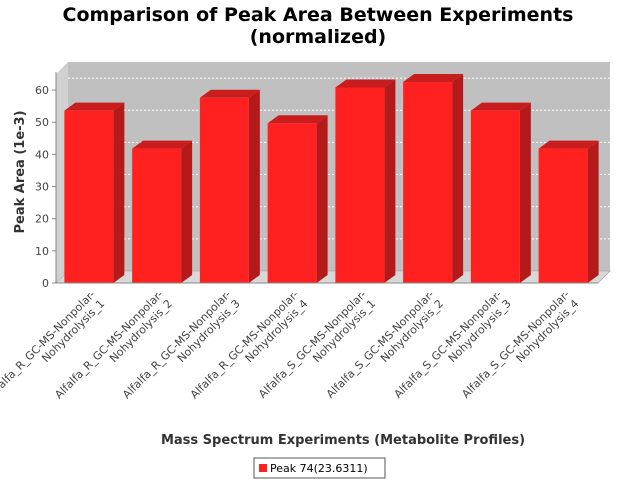  I want to click on chart-subtitle: (normalized), so click(318, 37).